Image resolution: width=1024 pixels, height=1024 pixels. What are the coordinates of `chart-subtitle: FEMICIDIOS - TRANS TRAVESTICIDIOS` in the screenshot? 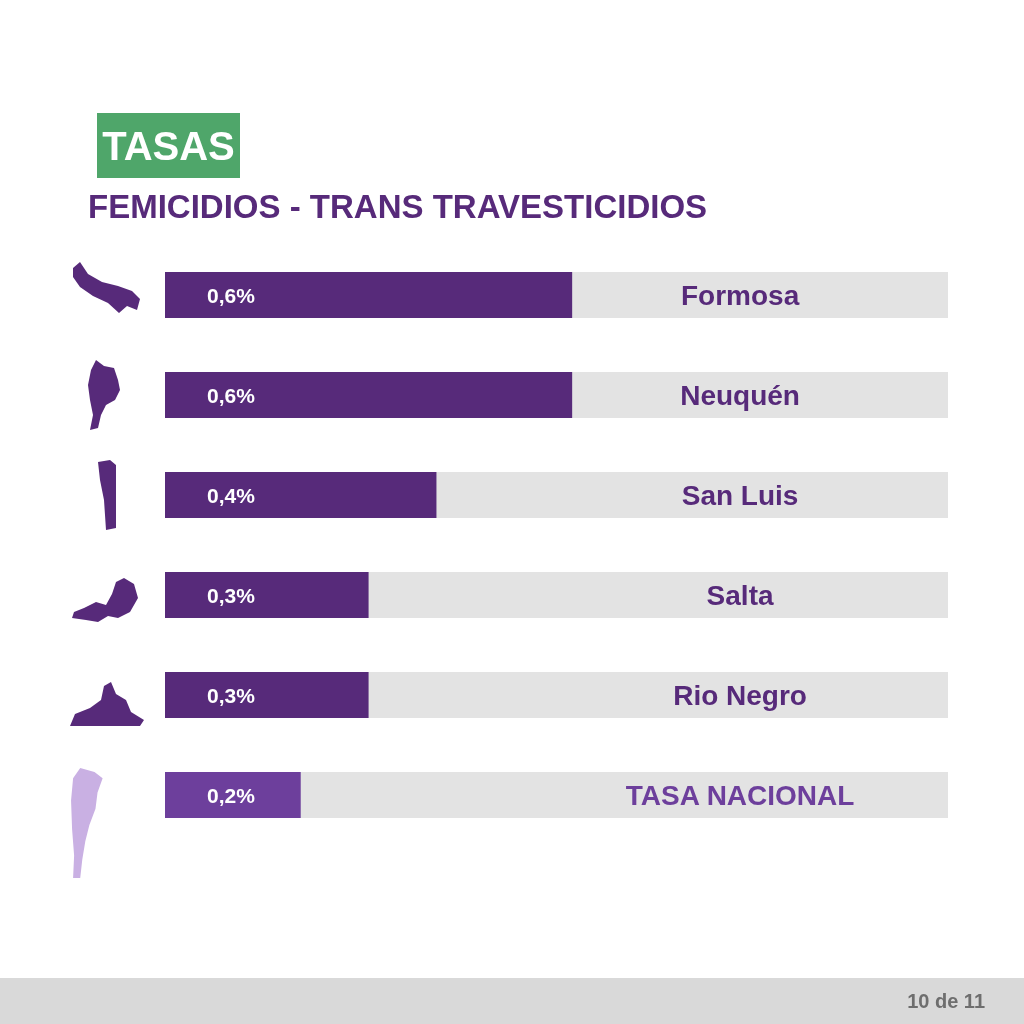 It's located at (398, 206).